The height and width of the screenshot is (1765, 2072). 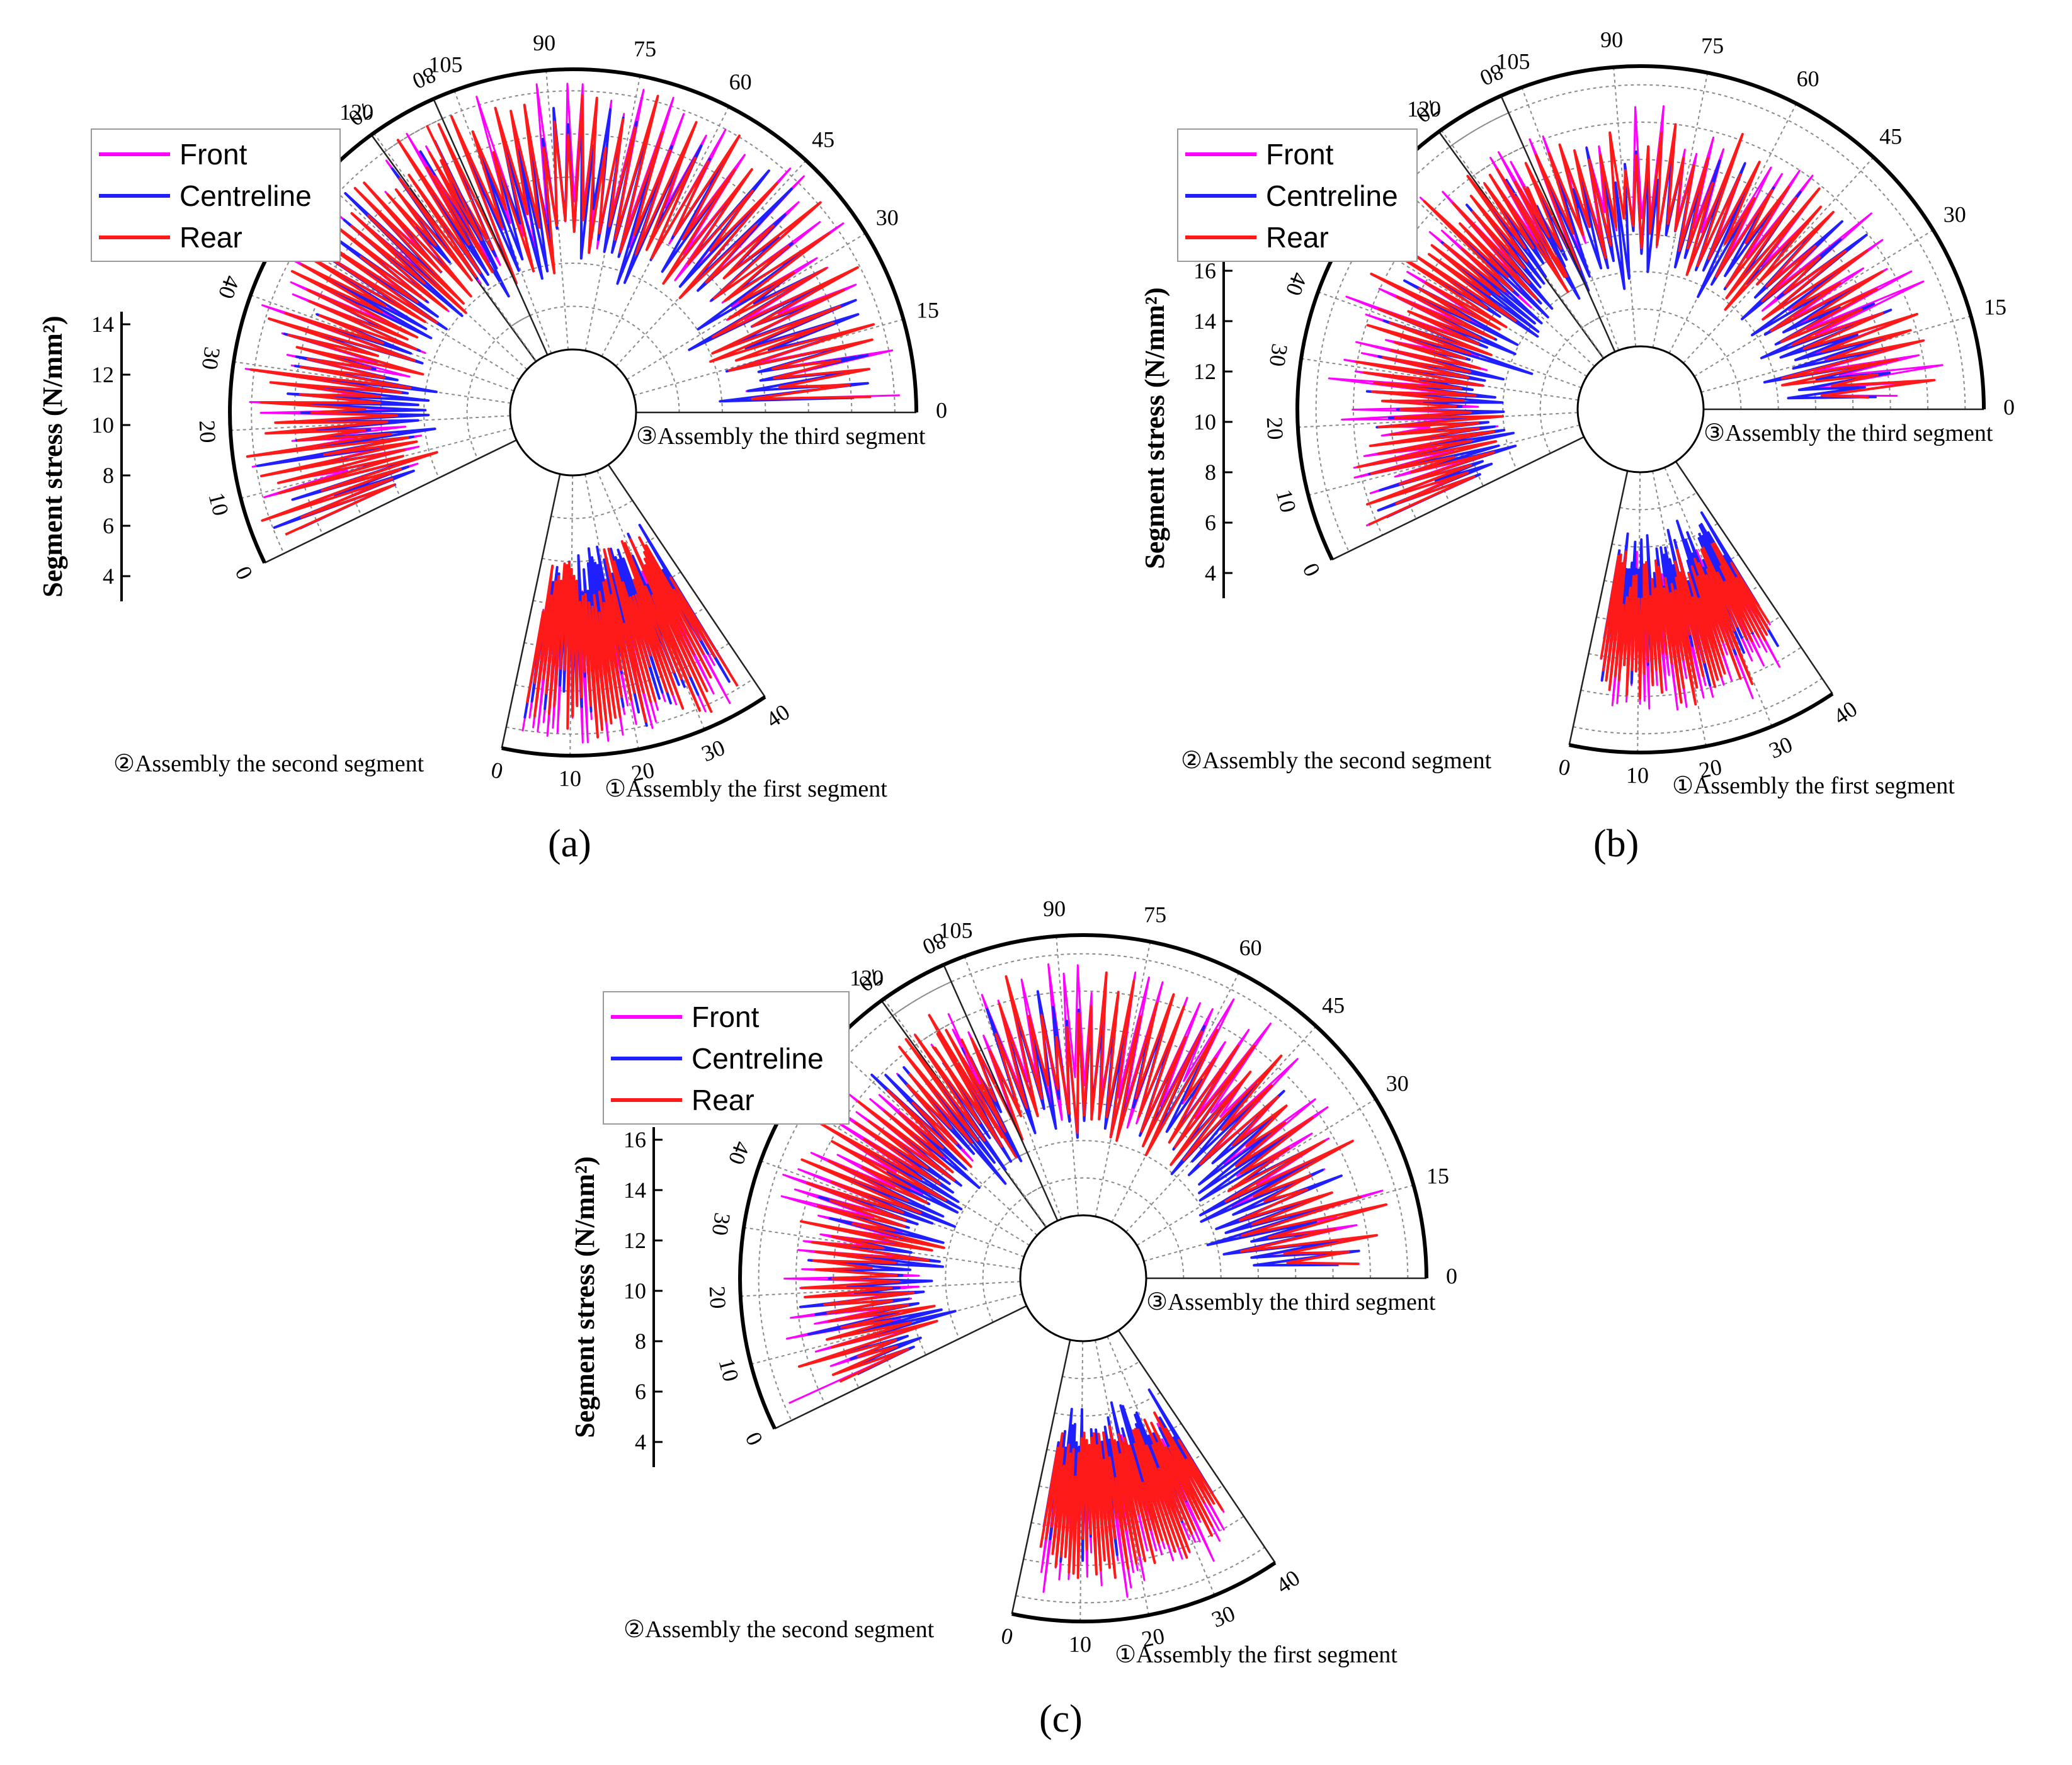 I want to click on legend-label-centreline: Centreline, so click(x=246, y=195).